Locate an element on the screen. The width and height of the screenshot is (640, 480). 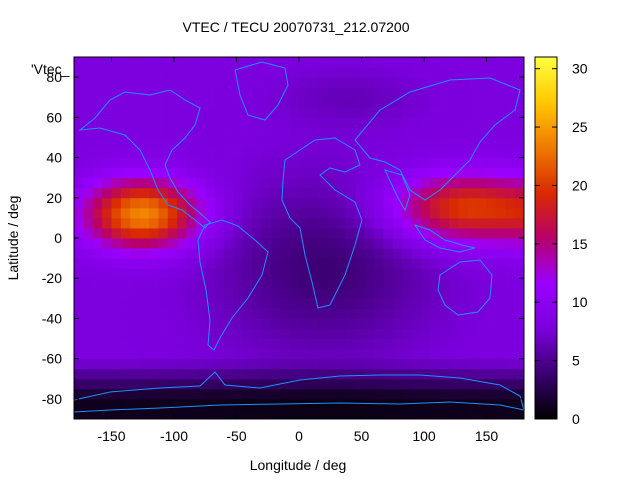
colorbar-tick-label: 15 is located at coordinates (580, 244).